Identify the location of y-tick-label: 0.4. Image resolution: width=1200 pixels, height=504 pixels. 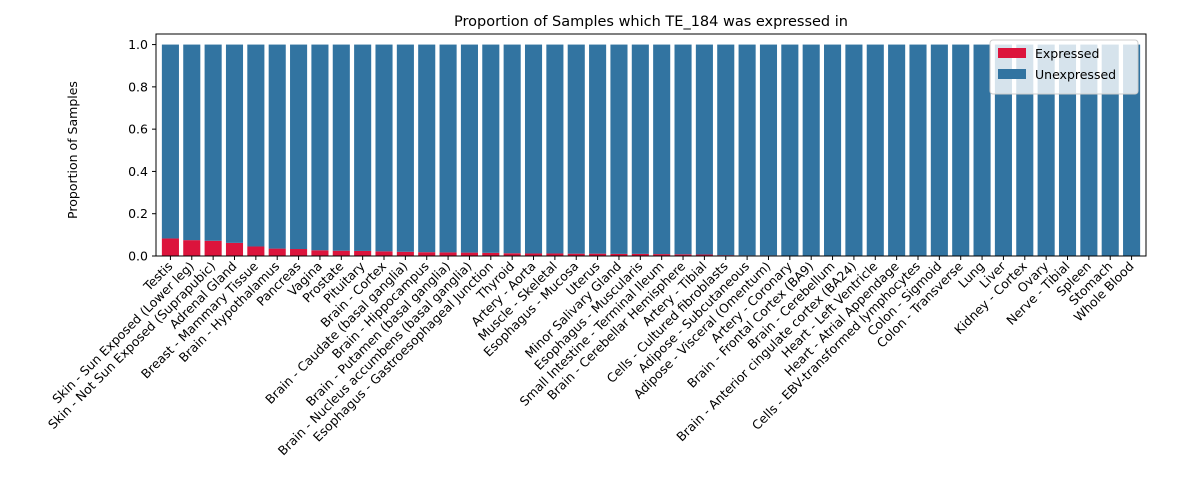
(138, 171).